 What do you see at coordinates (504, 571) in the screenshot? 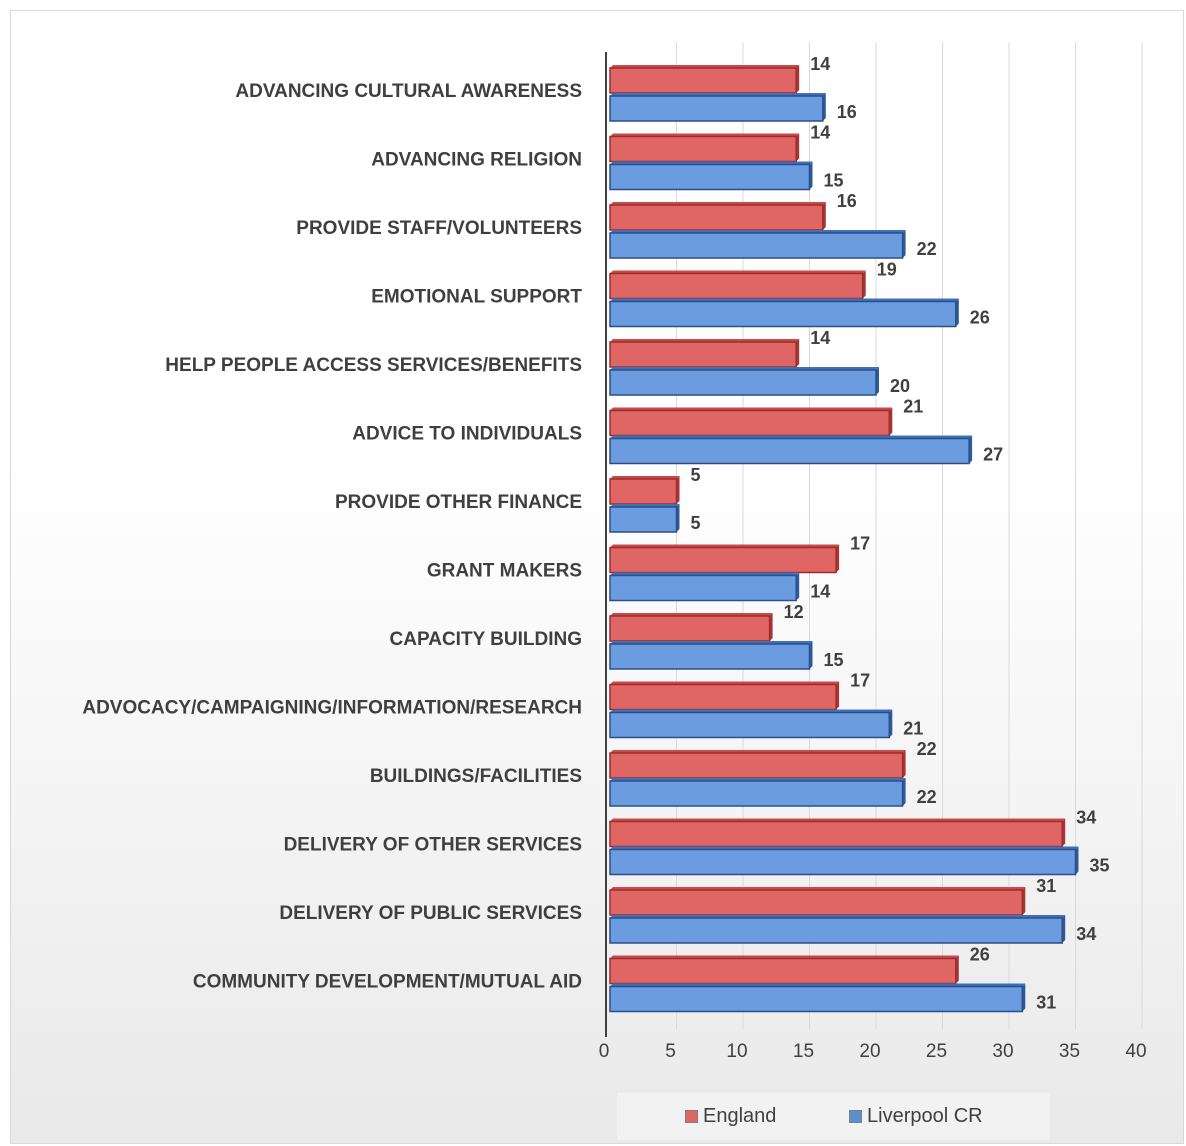
I see `category-label: GRANT MAKERS` at bounding box center [504, 571].